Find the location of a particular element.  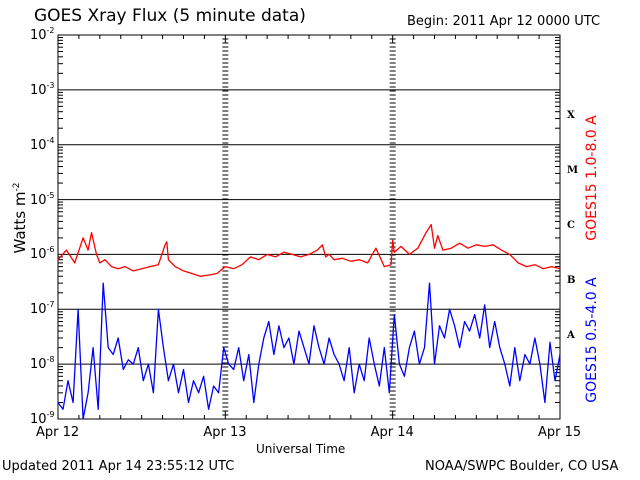

begin-time: Begin: 2011 Apr 12 0000 UTC is located at coordinates (504, 21).